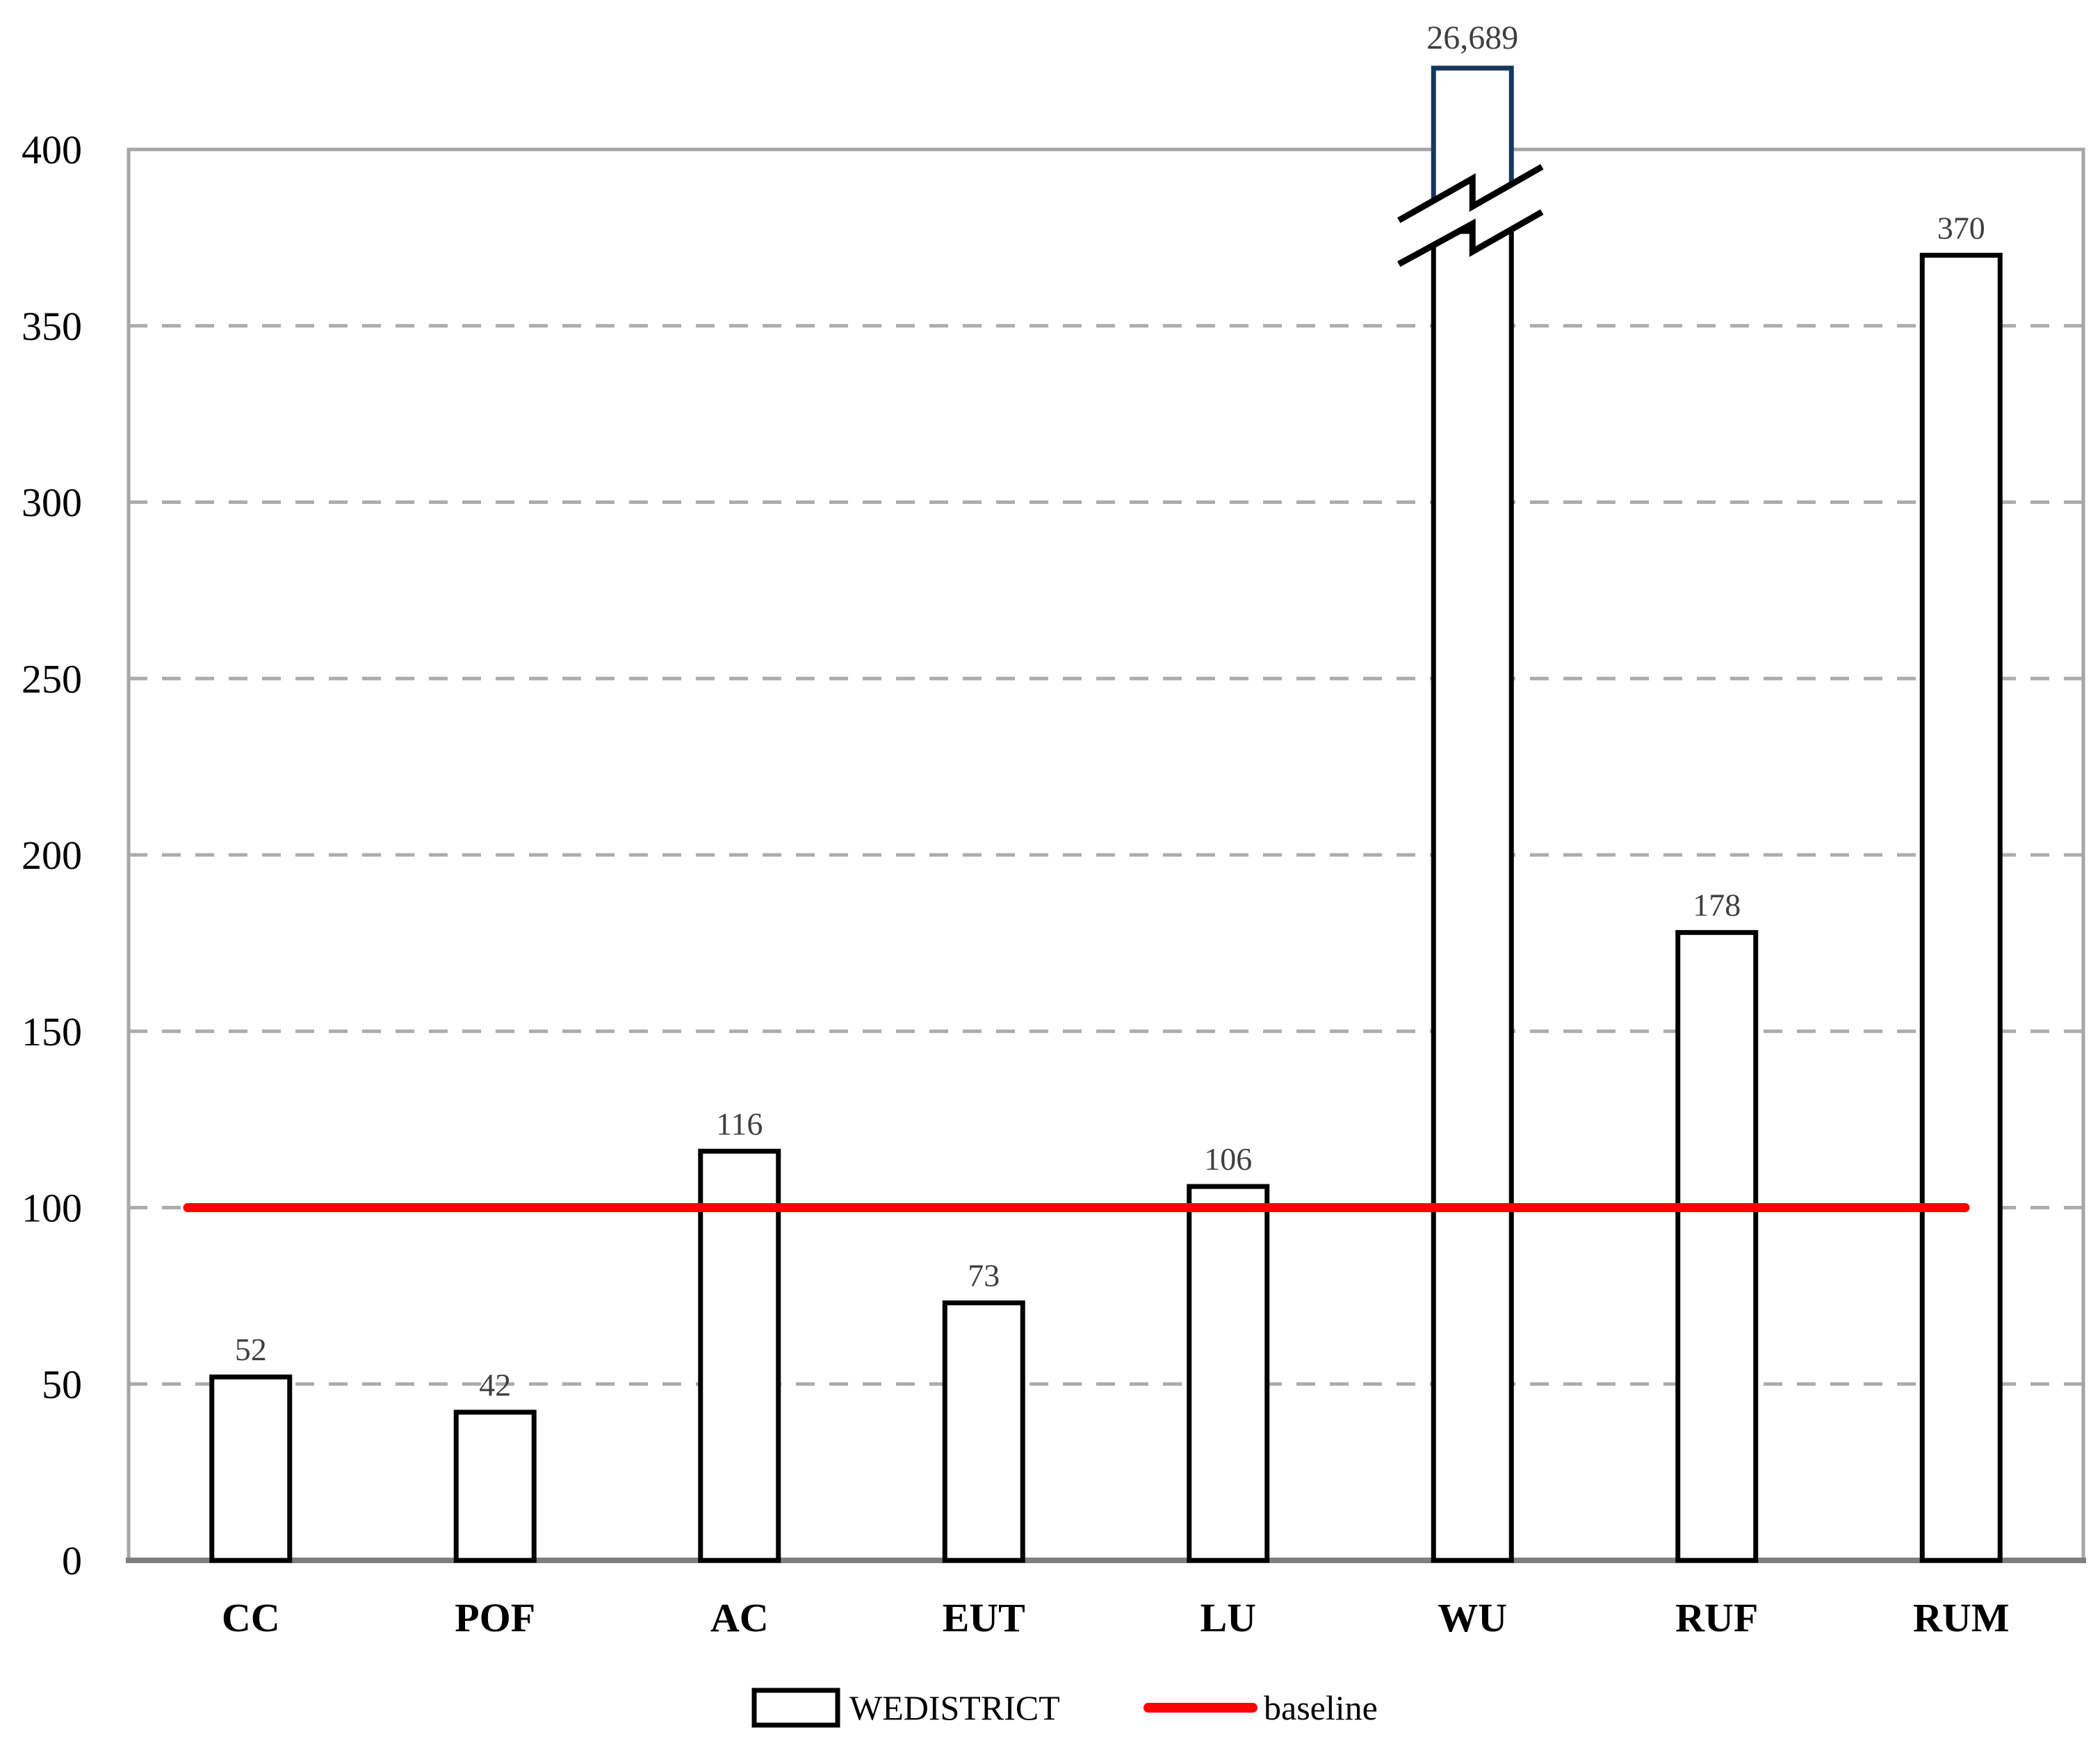 Image resolution: width=2100 pixels, height=1739 pixels. I want to click on bar-ruf, so click(1717, 1246).